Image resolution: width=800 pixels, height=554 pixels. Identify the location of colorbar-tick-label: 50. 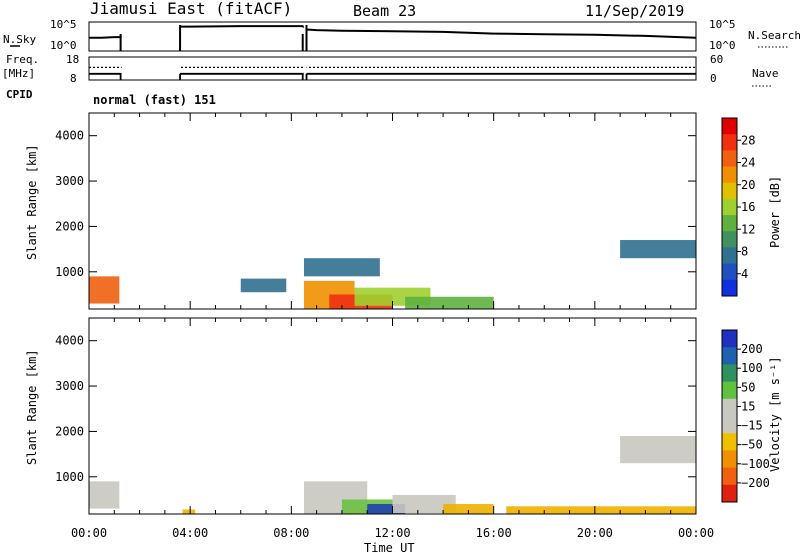
(748, 387).